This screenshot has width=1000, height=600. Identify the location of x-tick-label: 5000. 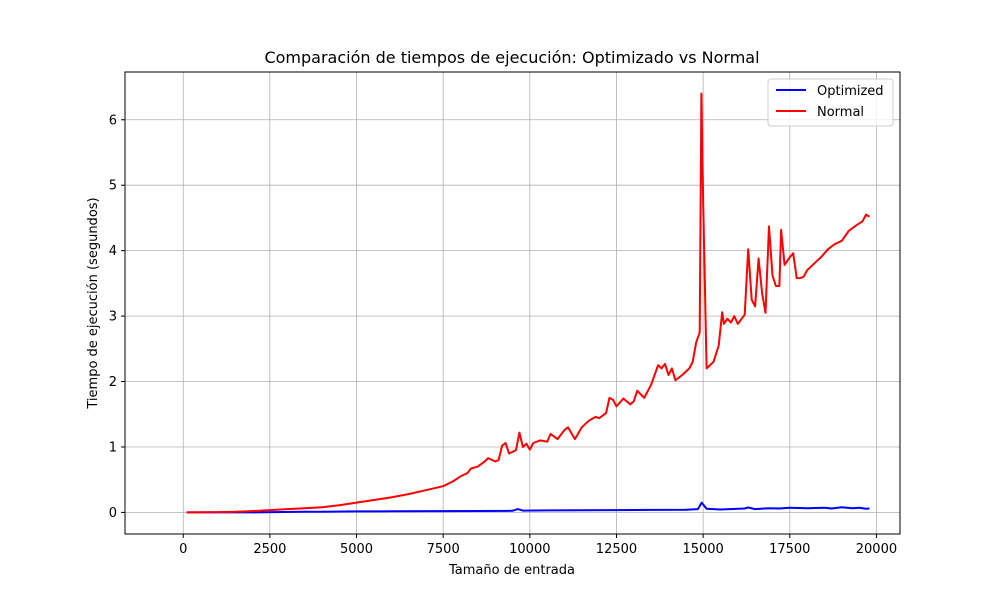
(356, 549).